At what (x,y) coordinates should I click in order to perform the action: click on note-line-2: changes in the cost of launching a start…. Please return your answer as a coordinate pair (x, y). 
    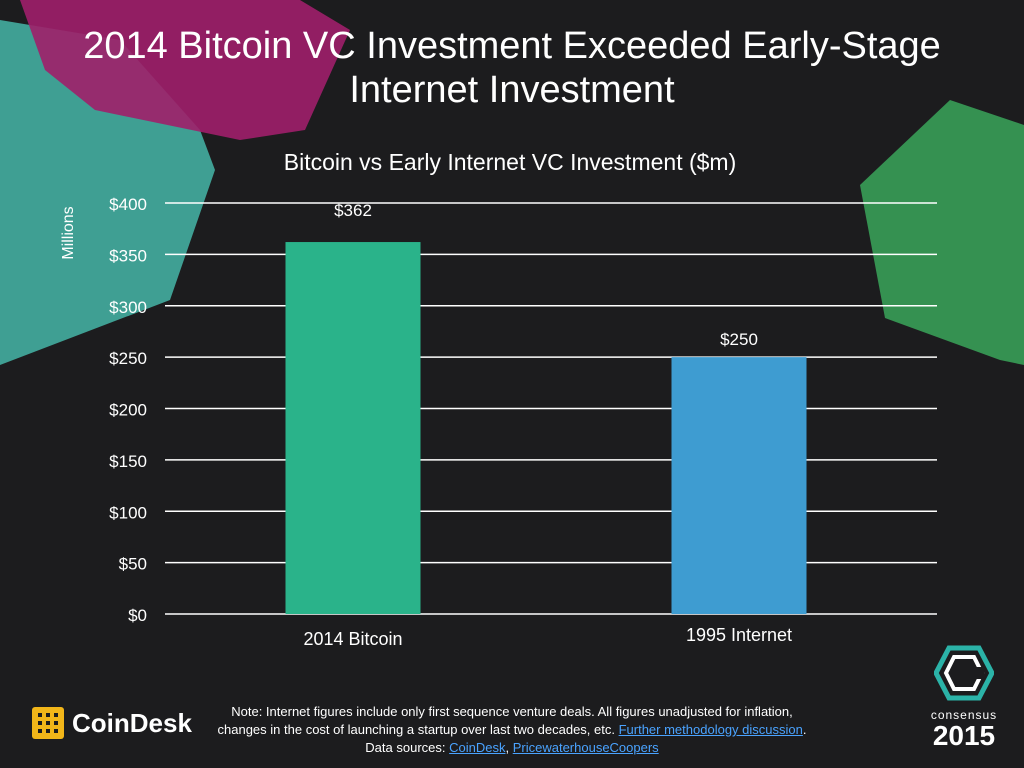
    Looking at the image, I should click on (512, 730).